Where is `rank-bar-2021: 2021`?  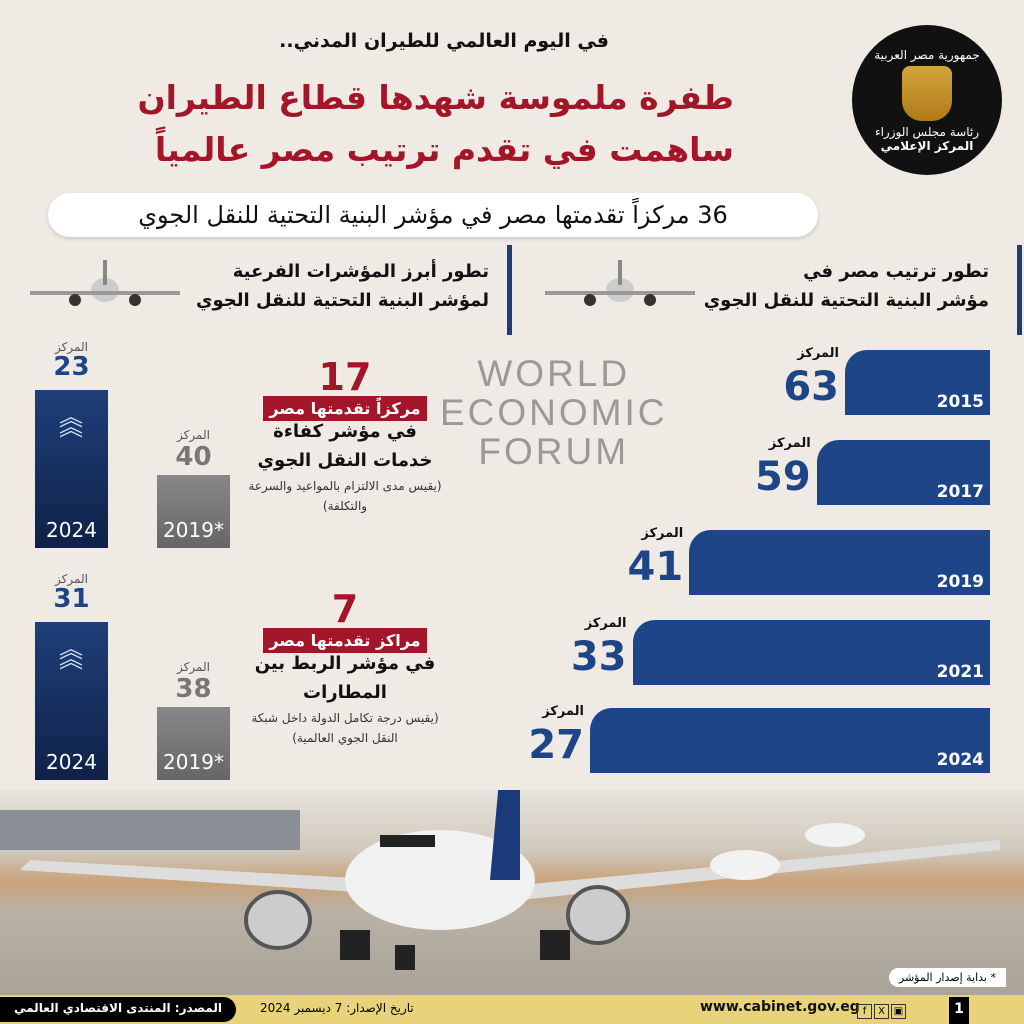
rank-bar-2021: 2021 is located at coordinates (811, 652).